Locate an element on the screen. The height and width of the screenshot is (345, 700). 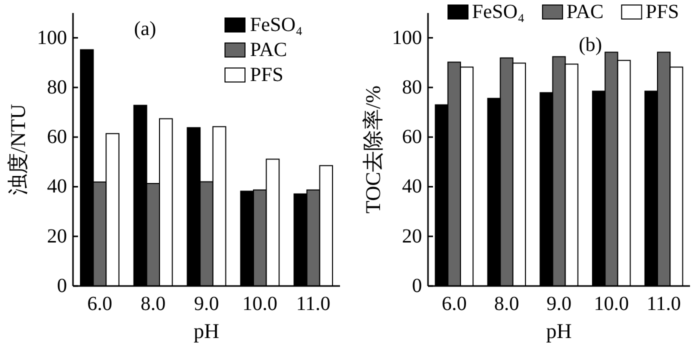
y-axis-title: TOC去除率/% is located at coordinates (373, 150).